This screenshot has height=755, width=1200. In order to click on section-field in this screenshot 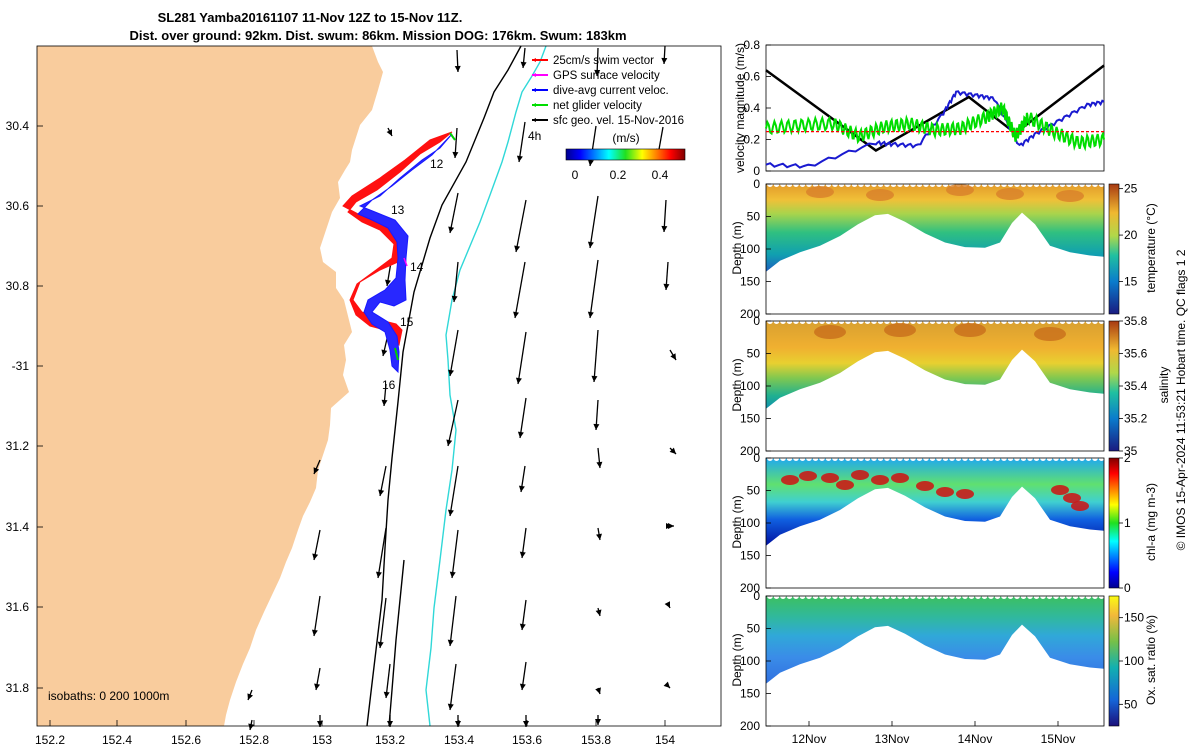, I will do `click(935, 640)`.